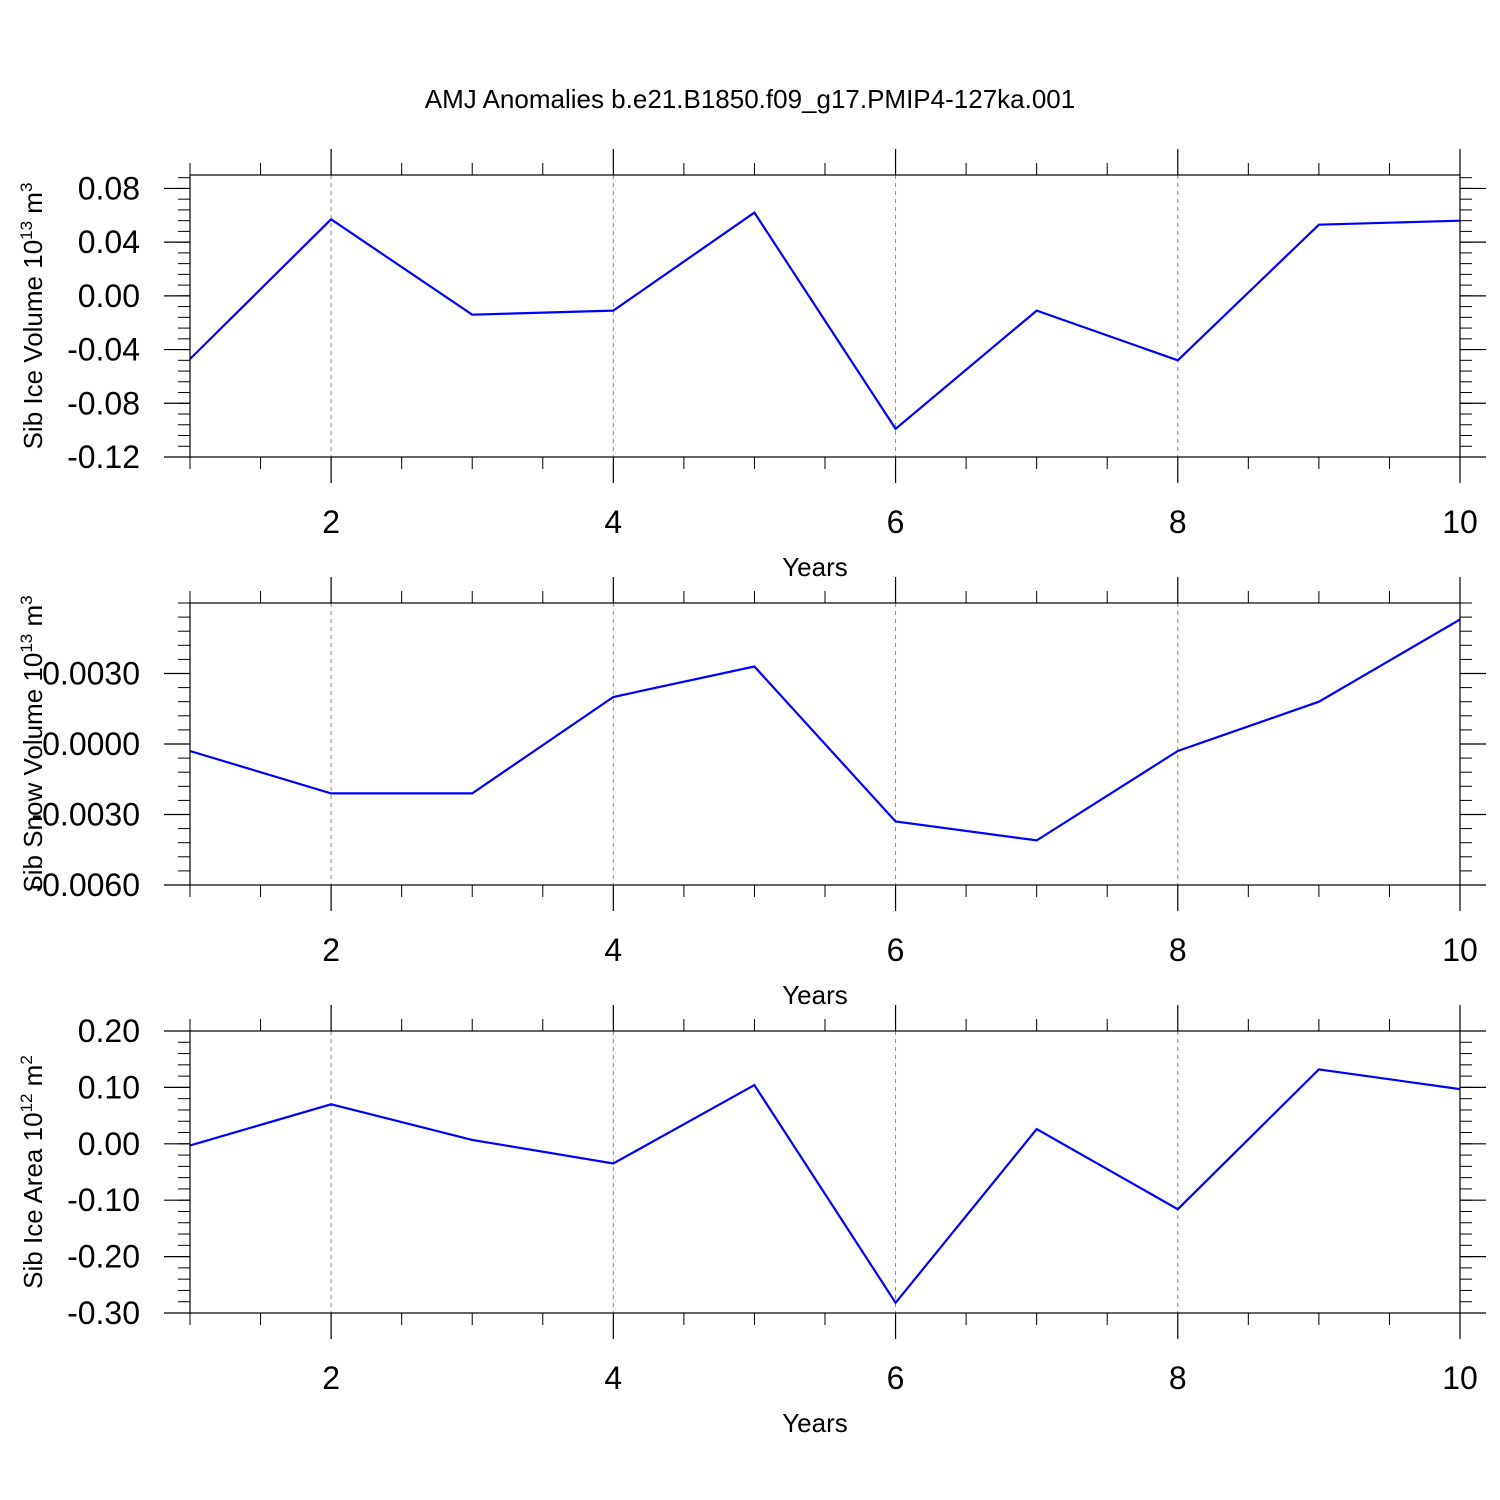 The image size is (1500, 1500). Describe the element at coordinates (32, 1172) in the screenshot. I see `y-axis-label: Sib Ice Area 1012 m2` at that location.